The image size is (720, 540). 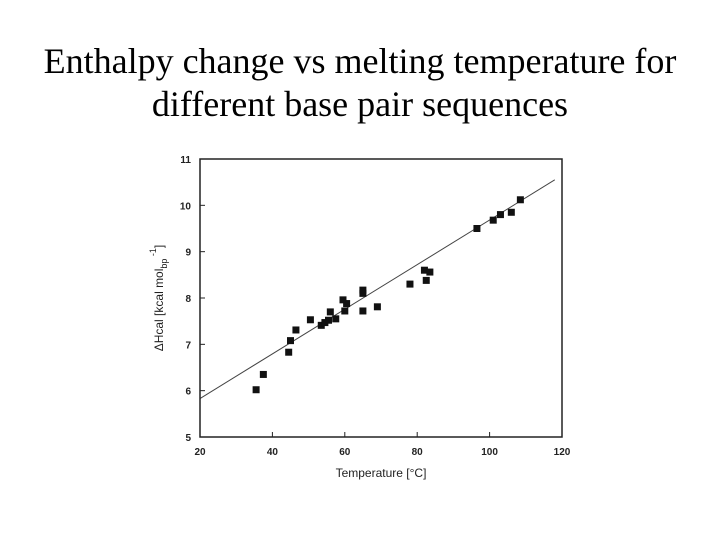 I want to click on y-tick-label: 5, so click(x=188, y=438).